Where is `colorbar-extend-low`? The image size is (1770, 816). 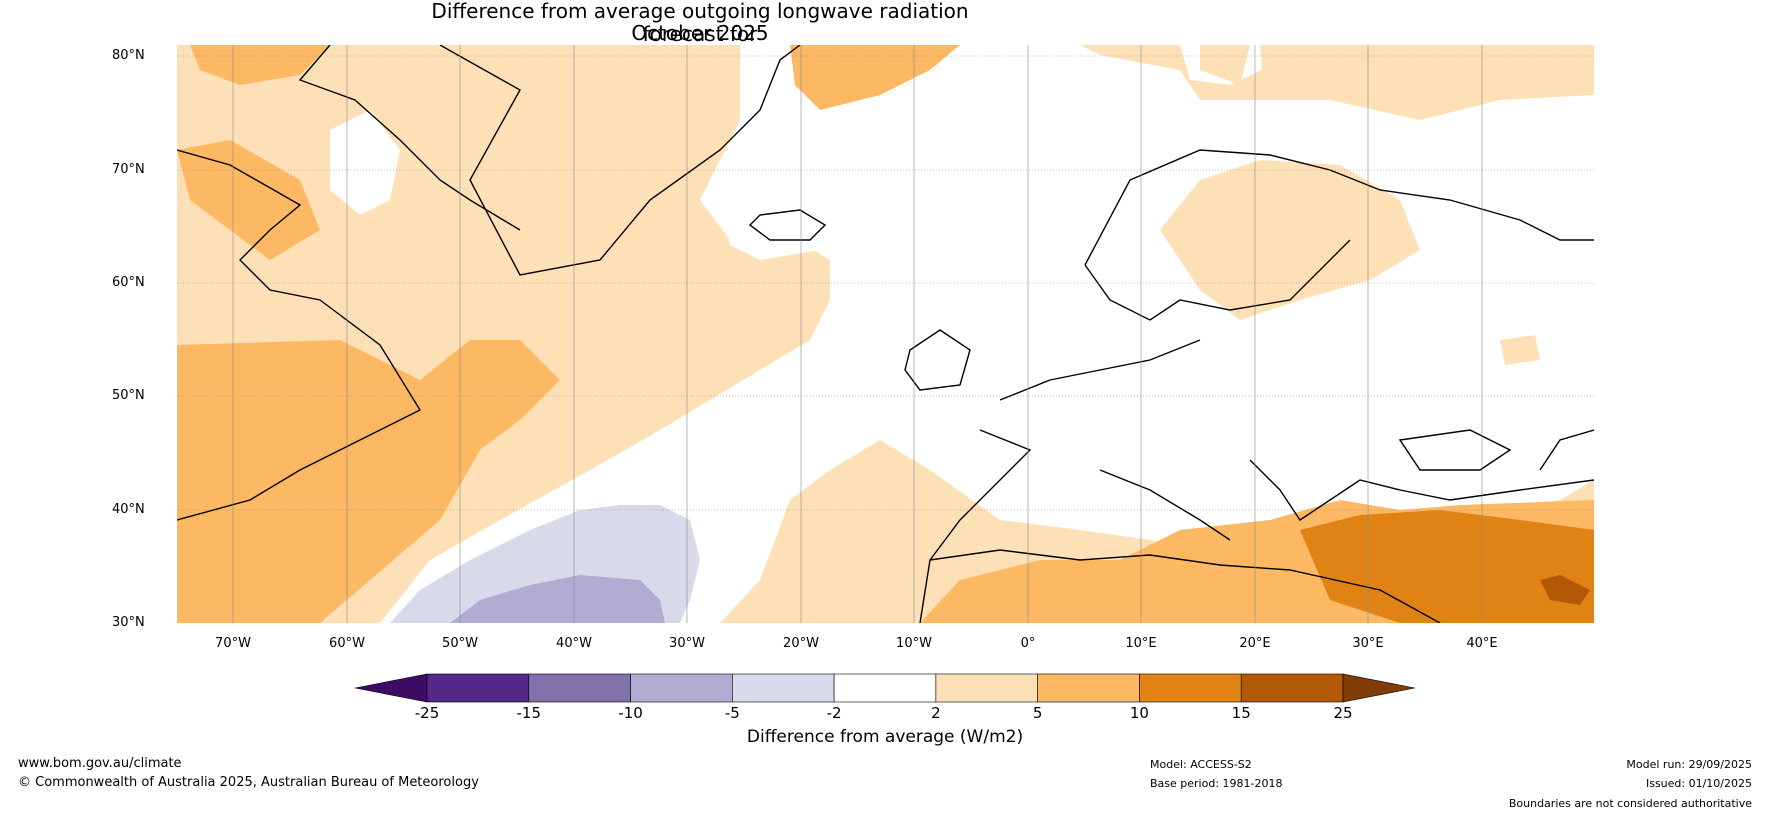
colorbar-extend-low is located at coordinates (391, 688).